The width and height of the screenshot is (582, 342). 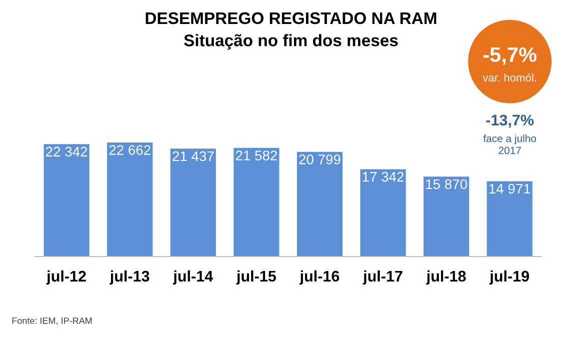 What do you see at coordinates (130, 277) in the screenshot?
I see `x-tick-label: jul-13` at bounding box center [130, 277].